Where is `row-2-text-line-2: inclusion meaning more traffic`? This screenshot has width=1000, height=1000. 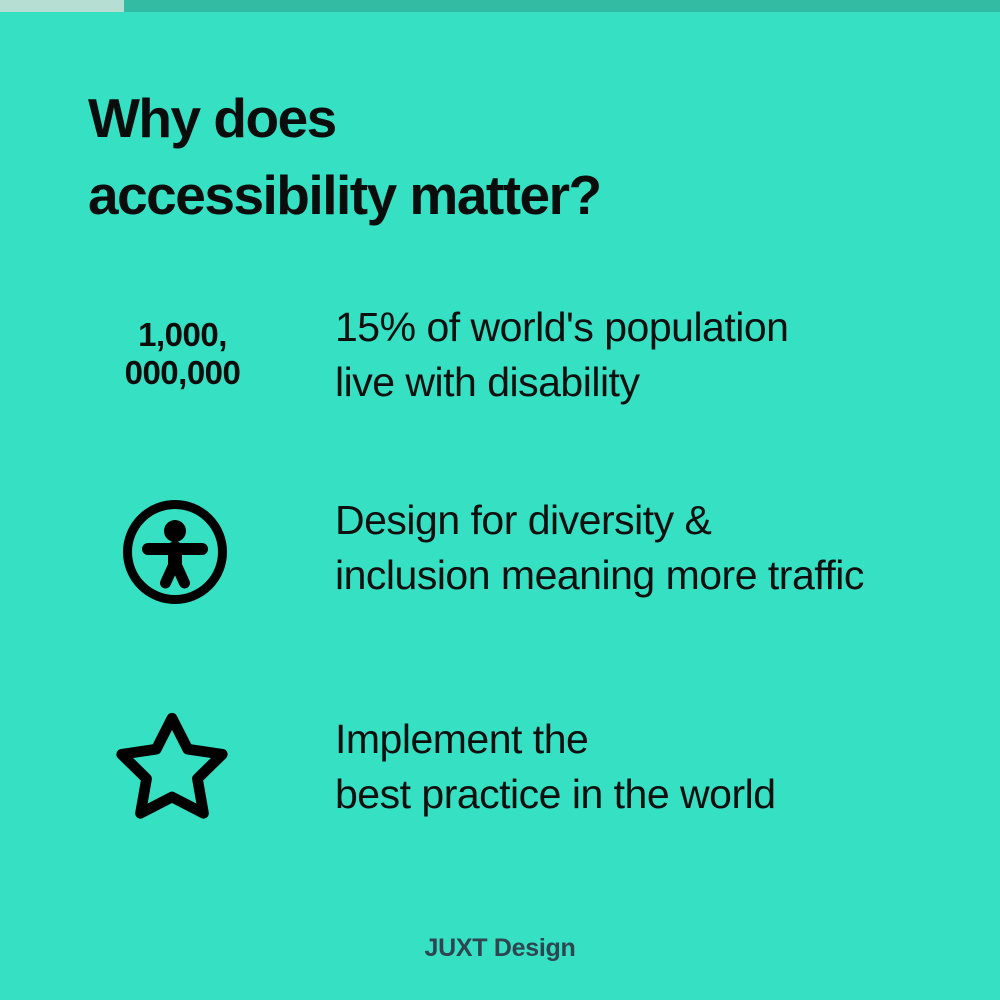 row-2-text-line-2: inclusion meaning more traffic is located at coordinates (599, 575).